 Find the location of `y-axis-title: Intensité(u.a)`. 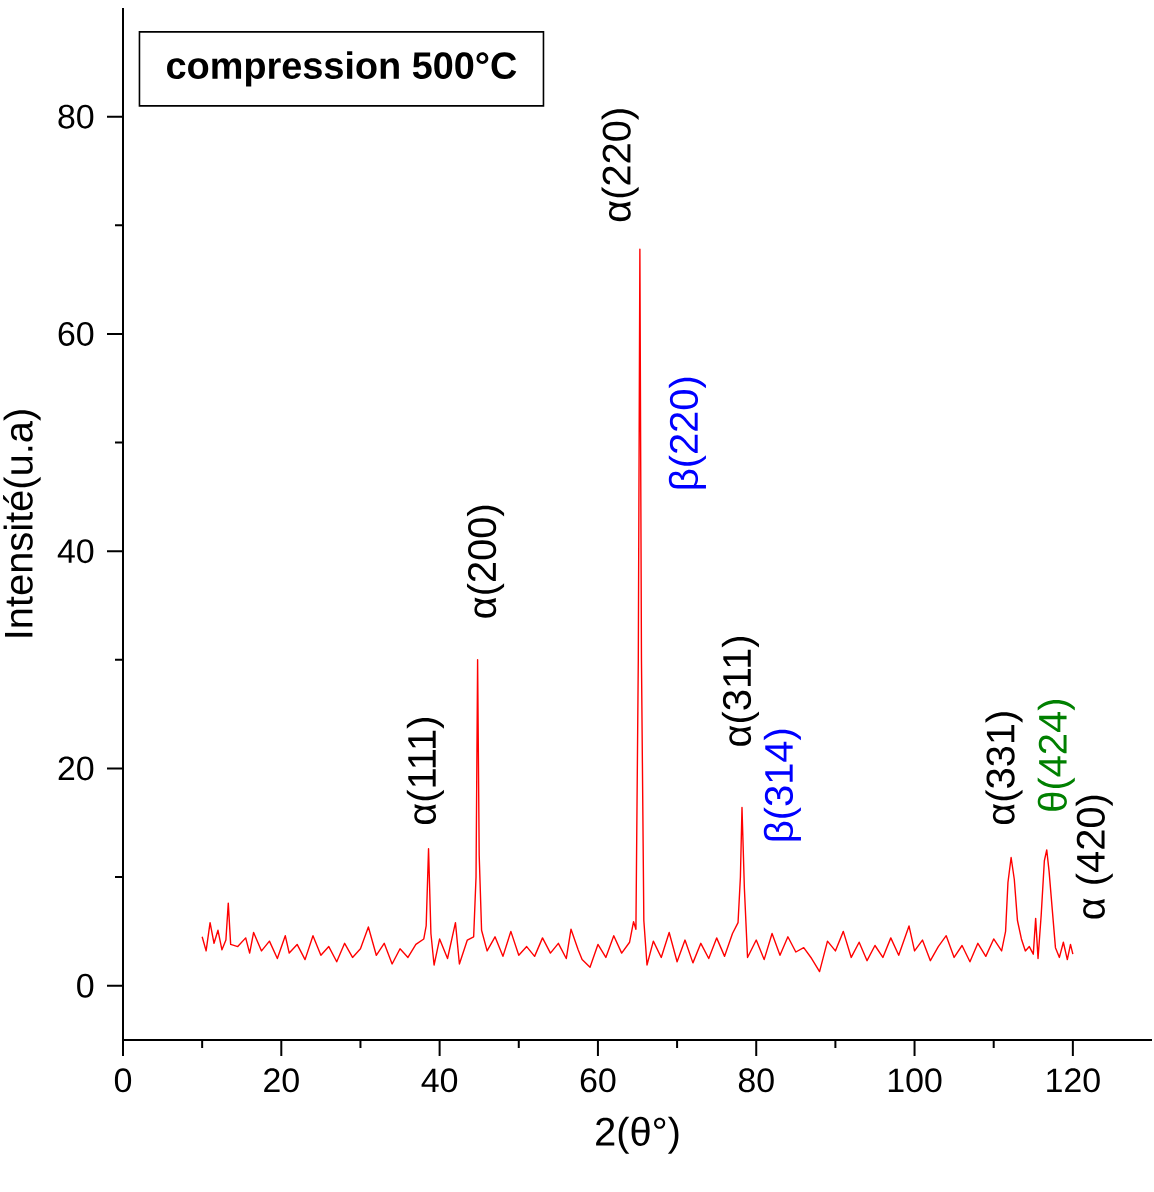

y-axis-title: Intensité(u.a) is located at coordinates (22, 523).